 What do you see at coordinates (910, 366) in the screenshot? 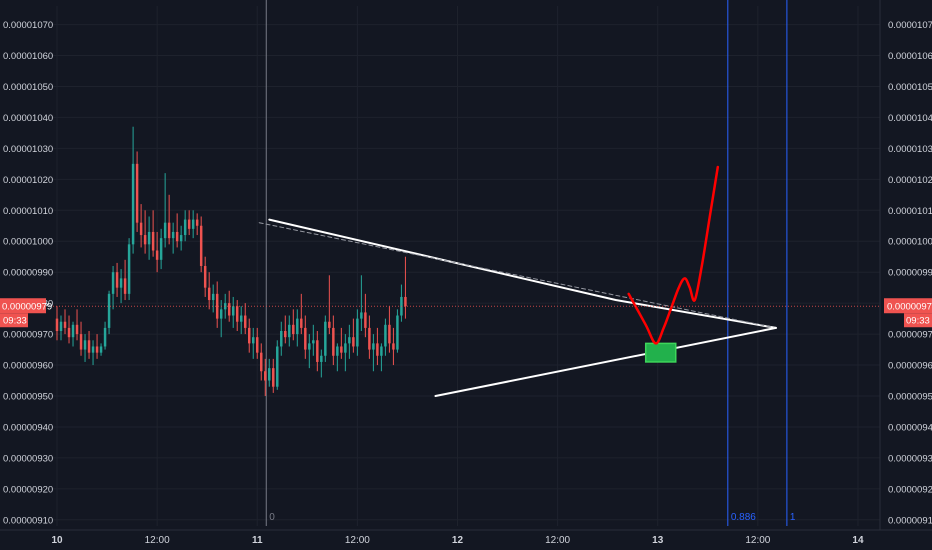
I see `y-tick-label-right: 0.00000960` at bounding box center [910, 366].